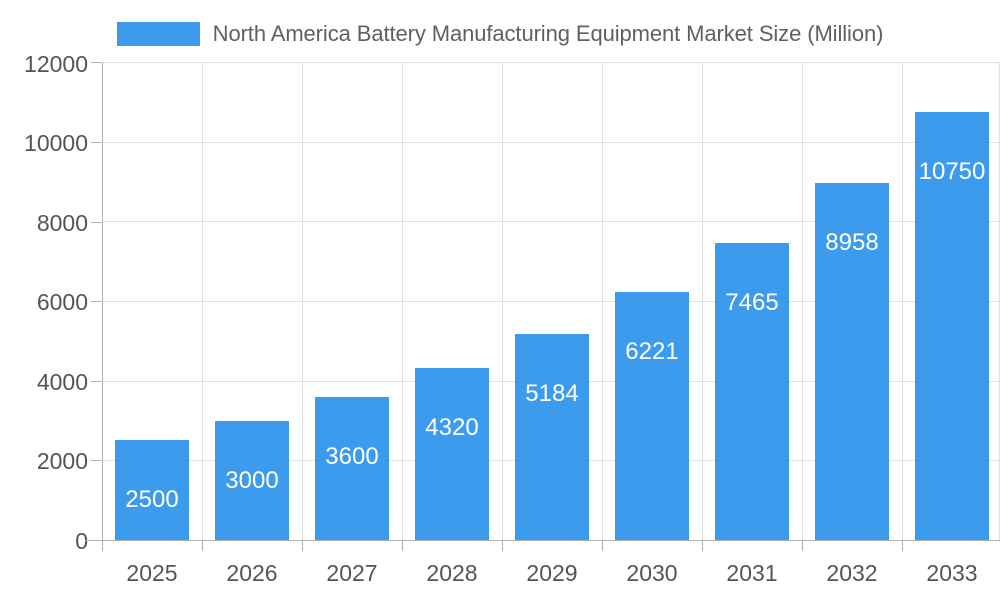 Image resolution: width=1000 pixels, height=600 pixels. What do you see at coordinates (852, 361) in the screenshot?
I see `bar-2032` at bounding box center [852, 361].